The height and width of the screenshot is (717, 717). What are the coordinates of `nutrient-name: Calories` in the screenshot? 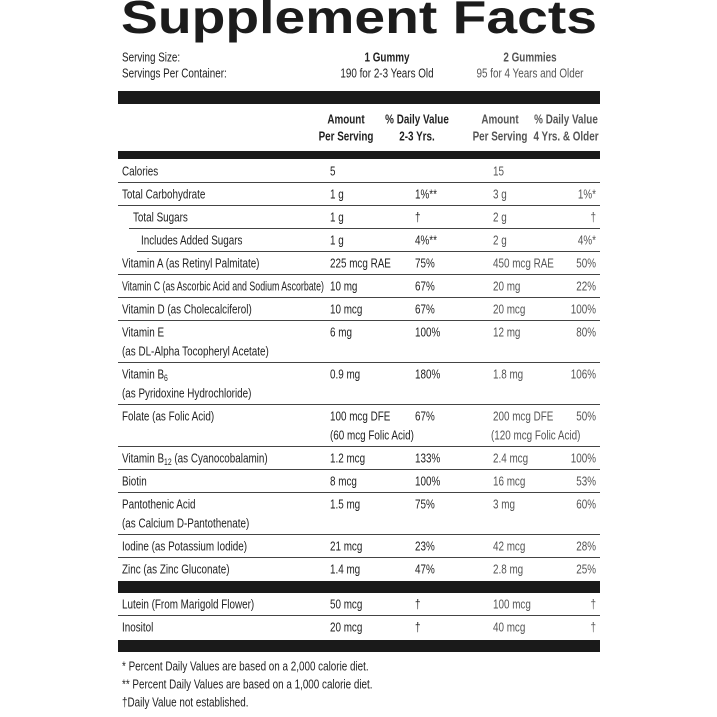 It's located at (140, 172).